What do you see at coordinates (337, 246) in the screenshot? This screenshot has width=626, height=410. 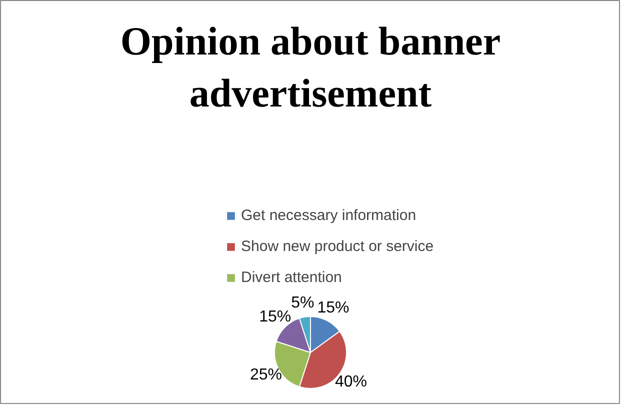 I see `legend-label: Show new product or service` at bounding box center [337, 246].